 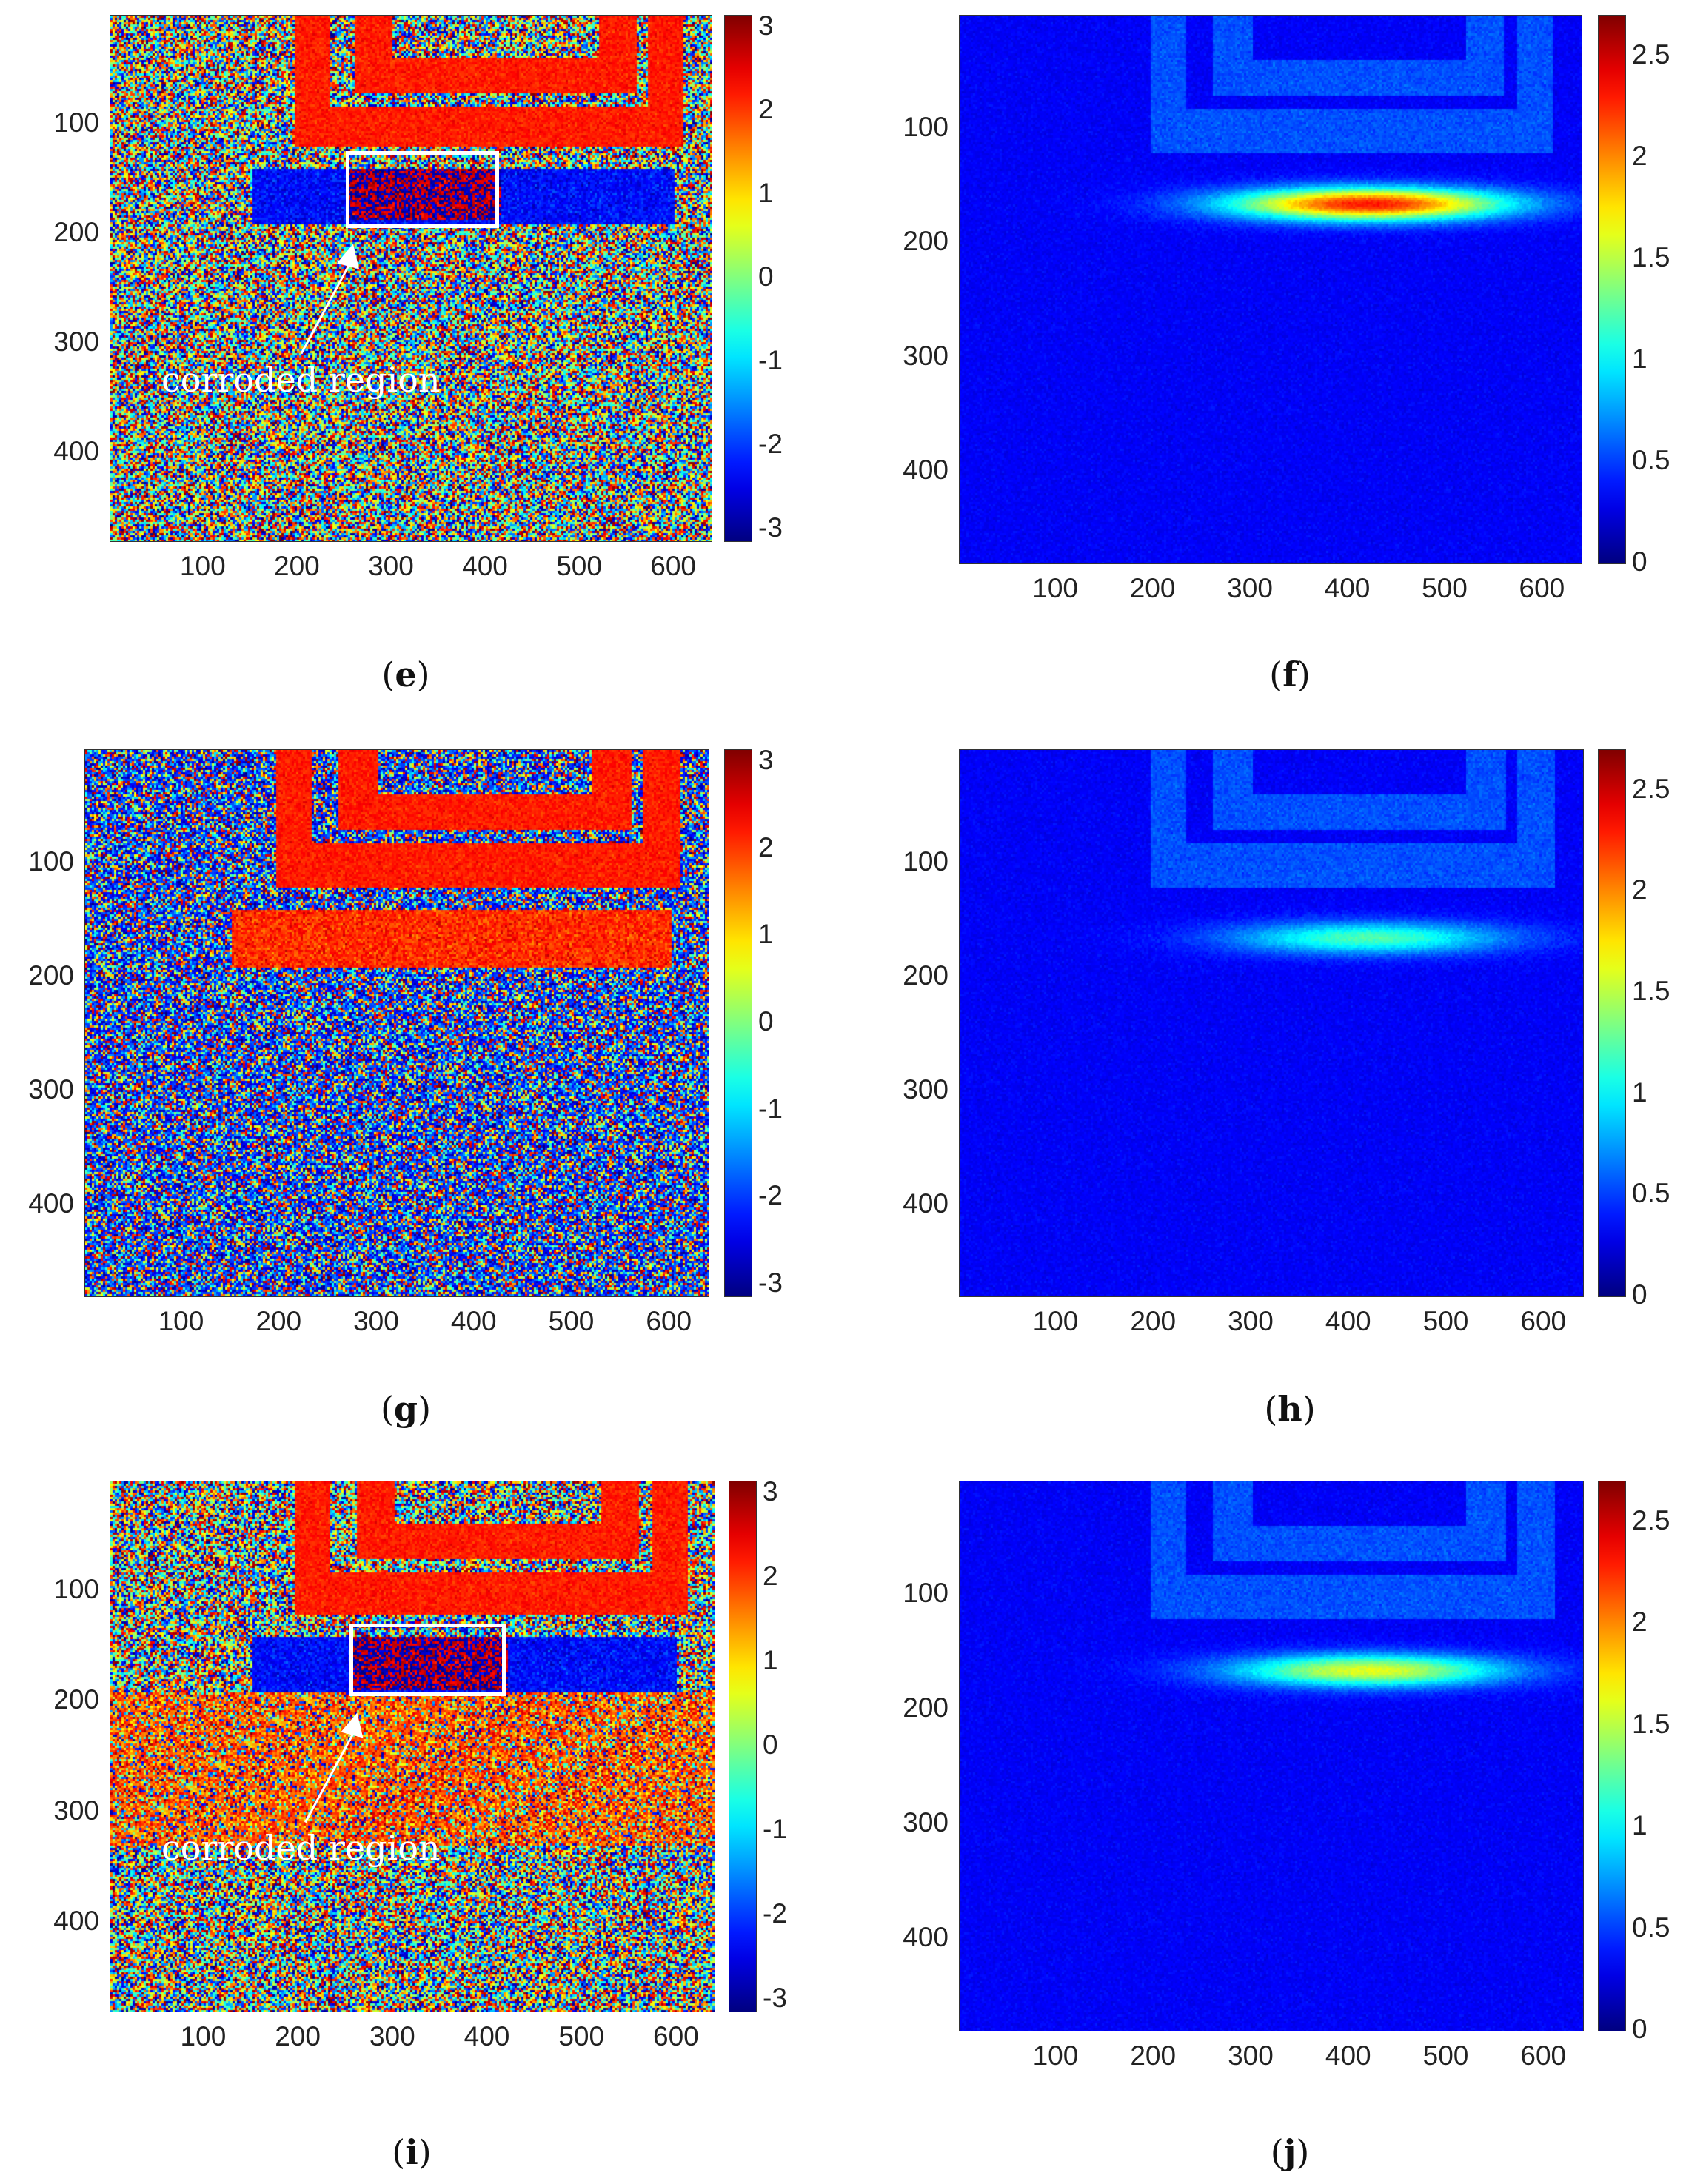 What do you see at coordinates (1612, 1756) in the screenshot?
I see `colorbar-j` at bounding box center [1612, 1756].